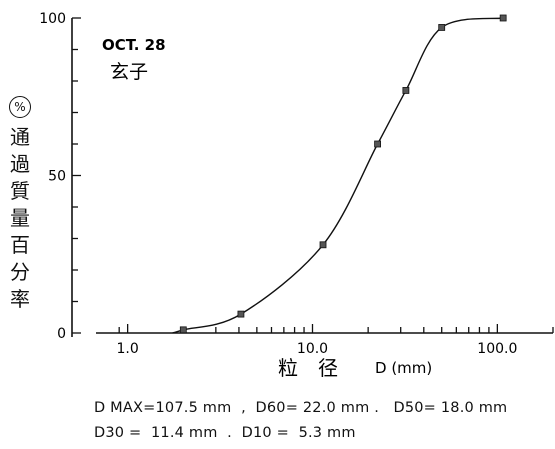 The width and height of the screenshot is (555, 449). Describe the element at coordinates (134, 45) in the screenshot. I see `chart-title: OCT. 28` at that location.